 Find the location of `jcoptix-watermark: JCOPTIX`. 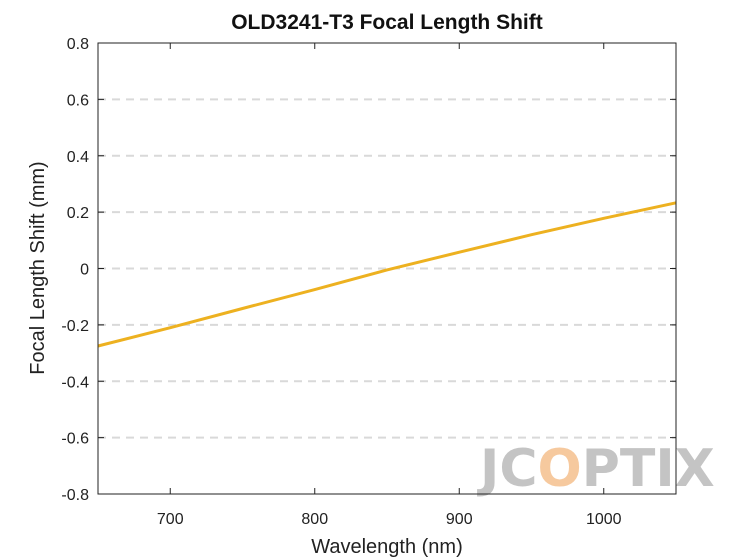

jcoptix-watermark: JCOPTIX is located at coordinates (596, 469).